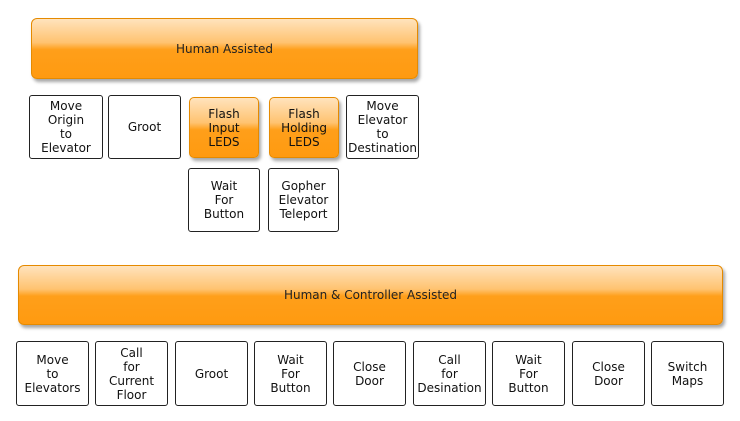  I want to click on node-move-elevator-to-destination: Move Elevator to Destination, so click(382, 127).